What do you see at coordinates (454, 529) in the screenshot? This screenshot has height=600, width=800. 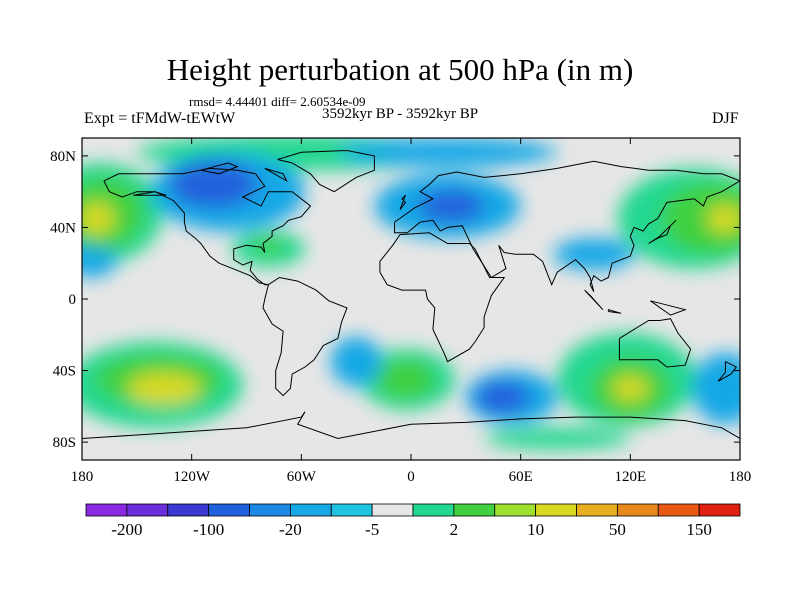 I see `colorbar-label: 2` at bounding box center [454, 529].